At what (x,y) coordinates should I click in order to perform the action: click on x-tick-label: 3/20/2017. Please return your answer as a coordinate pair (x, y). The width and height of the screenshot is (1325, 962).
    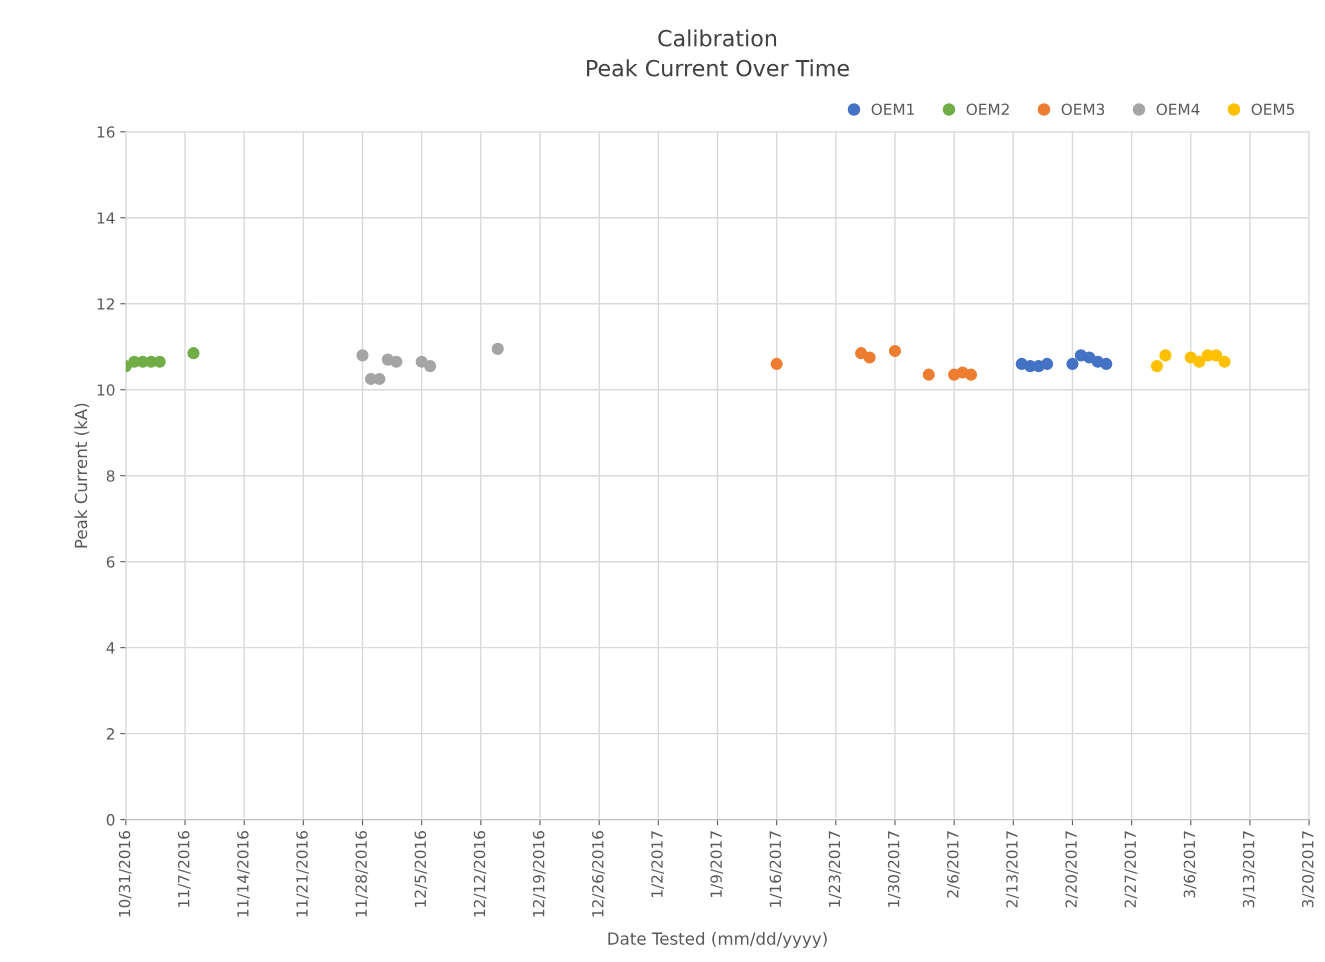
    Looking at the image, I should click on (1308, 869).